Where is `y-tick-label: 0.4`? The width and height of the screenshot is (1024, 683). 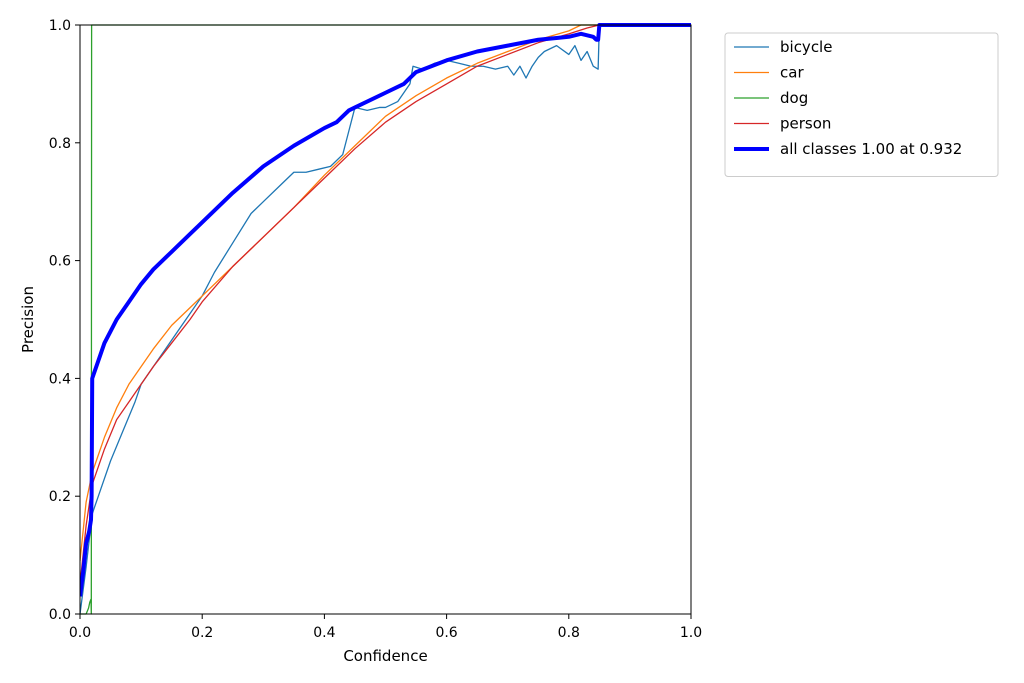
y-tick-label: 0.4 is located at coordinates (60, 379).